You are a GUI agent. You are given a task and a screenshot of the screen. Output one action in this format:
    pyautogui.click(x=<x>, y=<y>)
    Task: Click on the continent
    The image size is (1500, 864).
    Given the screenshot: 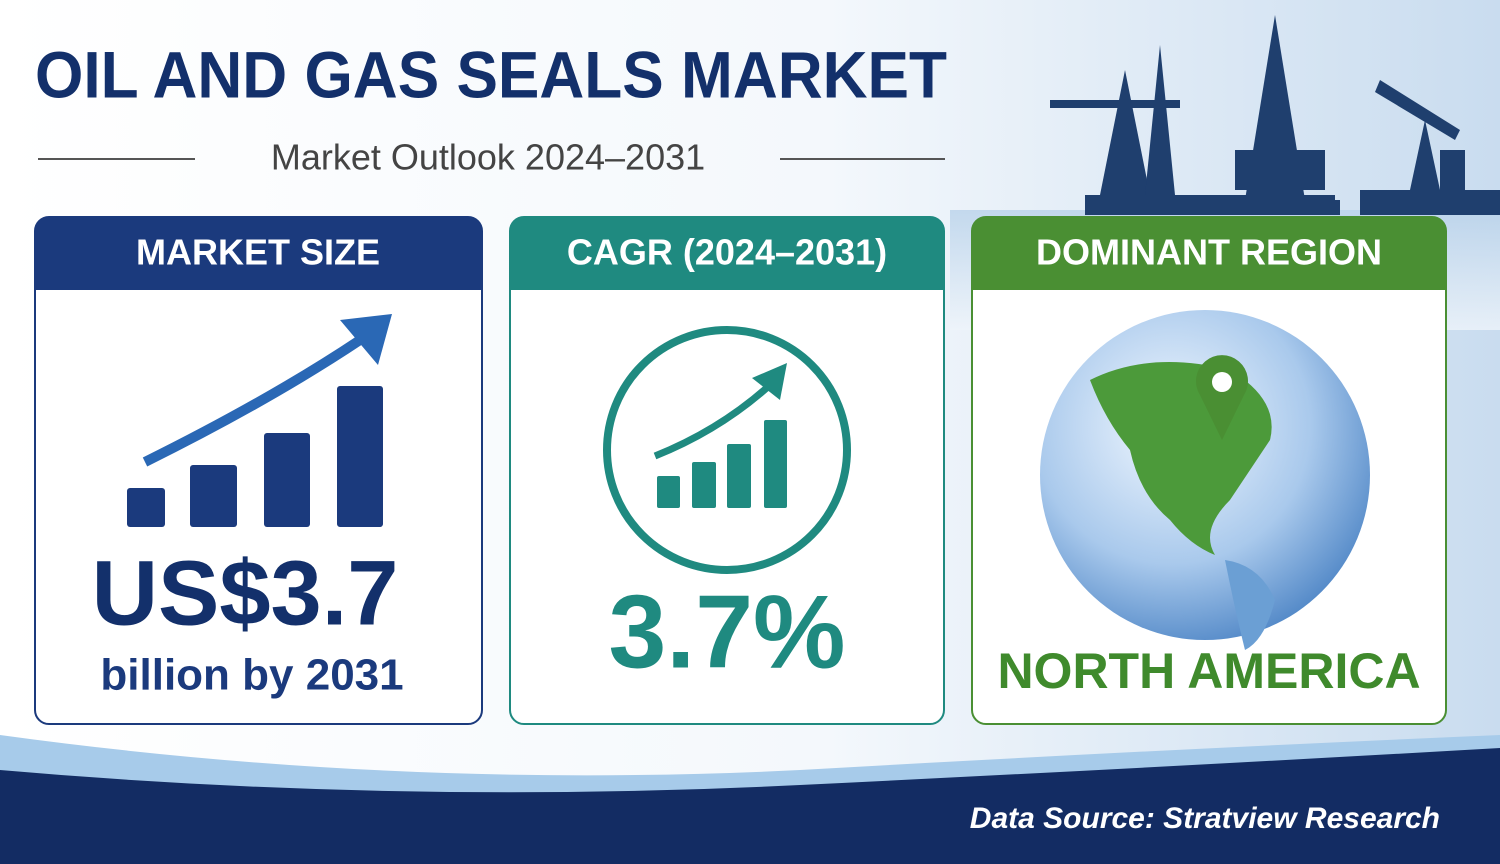 What is the action you would take?
    pyautogui.click(x=1250, y=605)
    